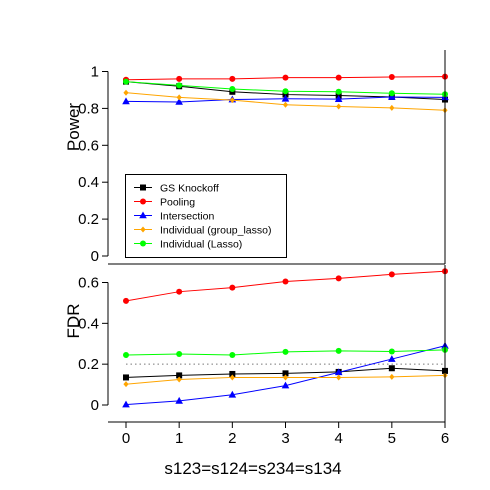 The width and height of the screenshot is (490, 490). What do you see at coordinates (445, 438) in the screenshot?
I see `x-tick-label: 6` at bounding box center [445, 438].